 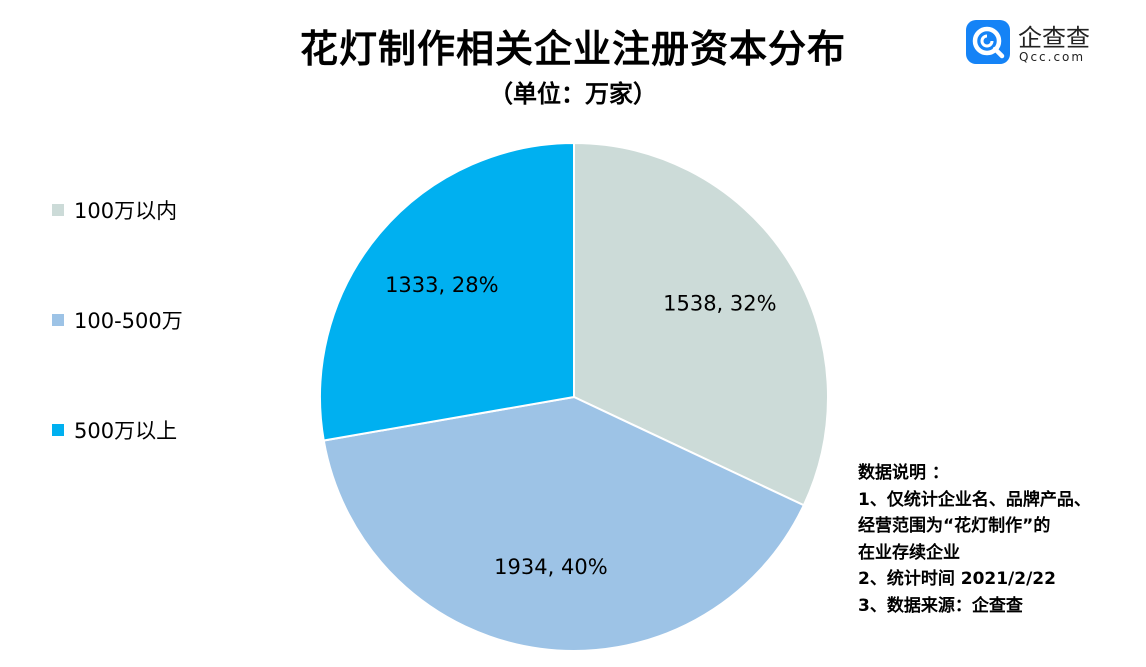 I want to click on qcc-logo: 企查查 Qcc.com, so click(x=1046, y=43).